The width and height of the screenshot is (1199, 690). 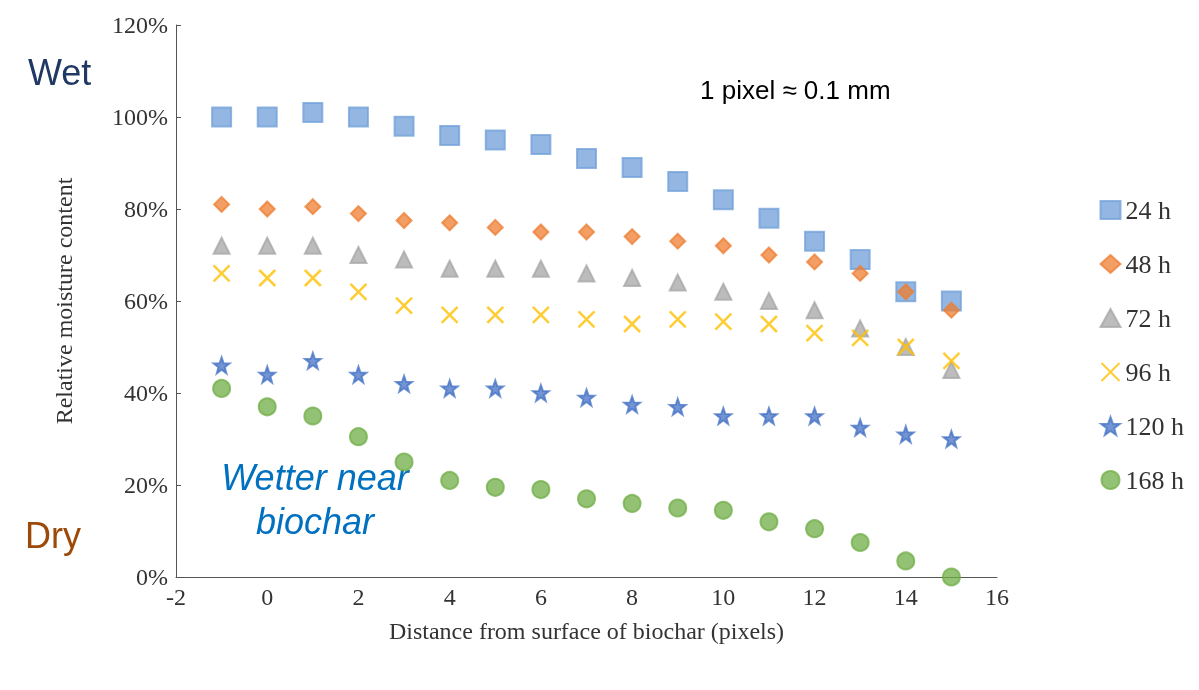 What do you see at coordinates (1154, 426) in the screenshot?
I see `legend-label: 120 h` at bounding box center [1154, 426].